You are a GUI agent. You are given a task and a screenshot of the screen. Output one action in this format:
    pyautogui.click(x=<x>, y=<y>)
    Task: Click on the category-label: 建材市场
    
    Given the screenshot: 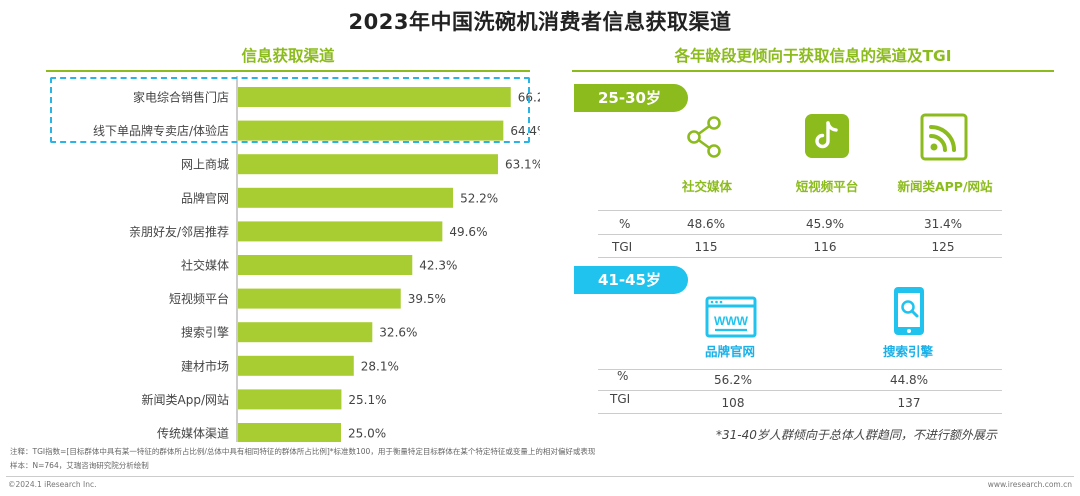 What is the action you would take?
    pyautogui.click(x=205, y=365)
    